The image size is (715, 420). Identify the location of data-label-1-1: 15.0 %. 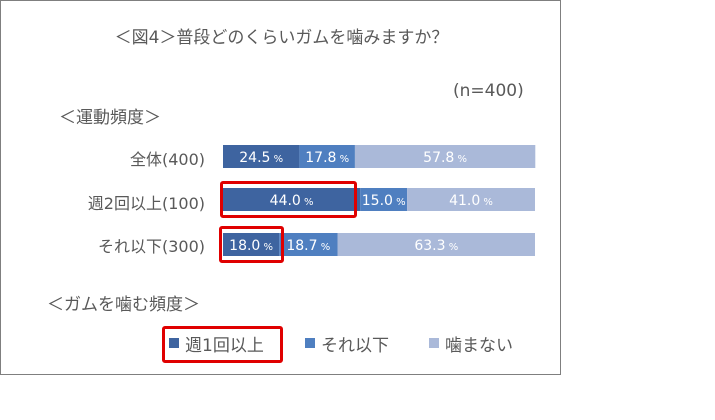
(384, 201).